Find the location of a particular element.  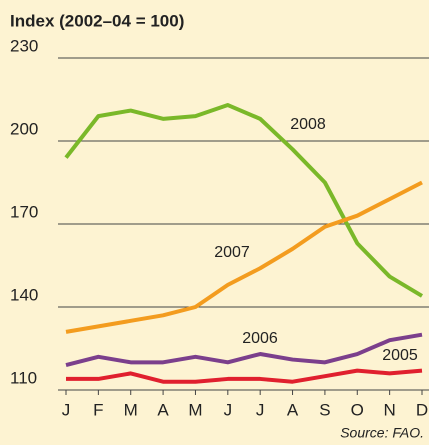

series-label: 2007 is located at coordinates (232, 252).